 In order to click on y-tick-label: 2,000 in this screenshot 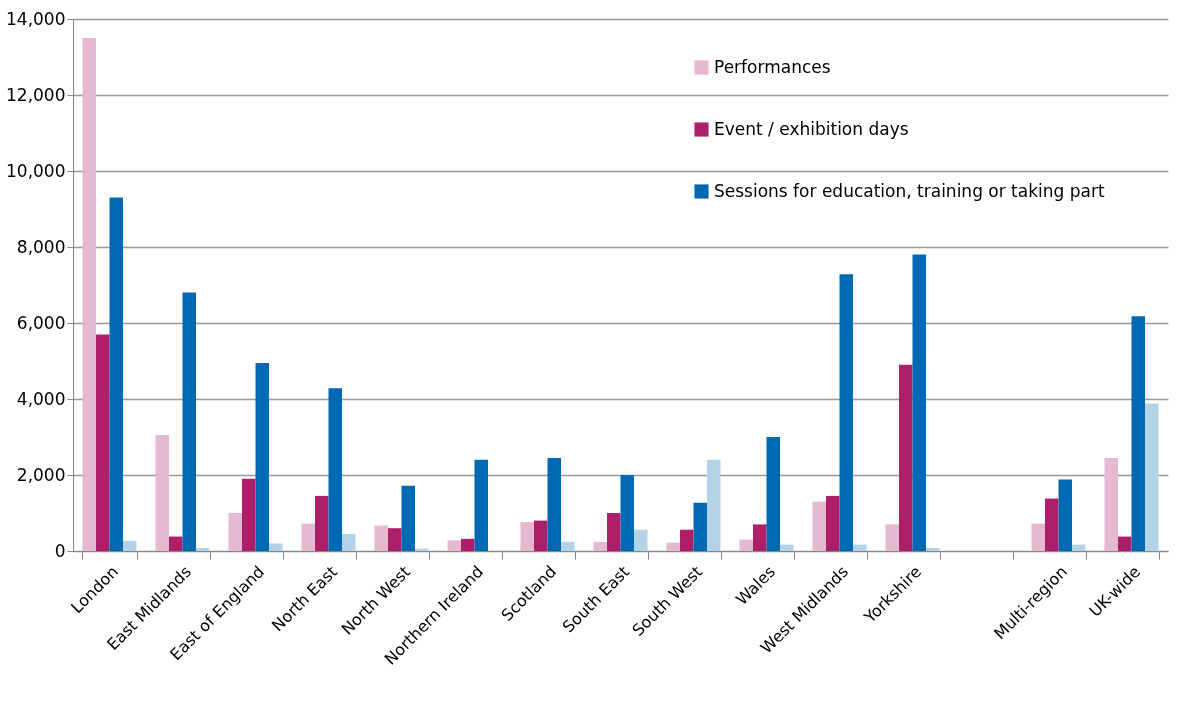, I will do `click(41, 474)`.